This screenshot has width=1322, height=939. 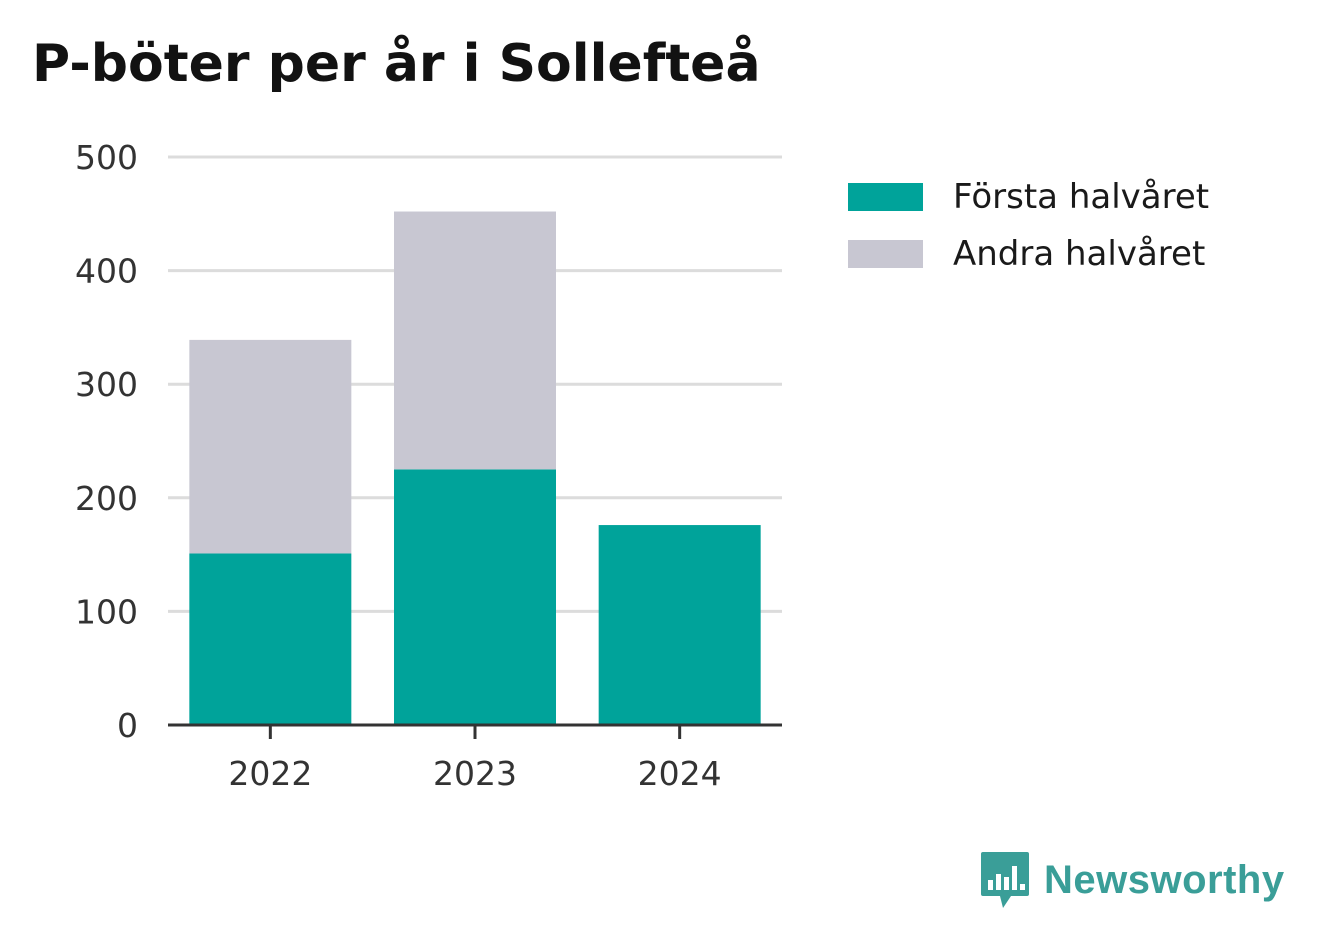 I want to click on y-tick-label: 200, so click(x=106, y=498).